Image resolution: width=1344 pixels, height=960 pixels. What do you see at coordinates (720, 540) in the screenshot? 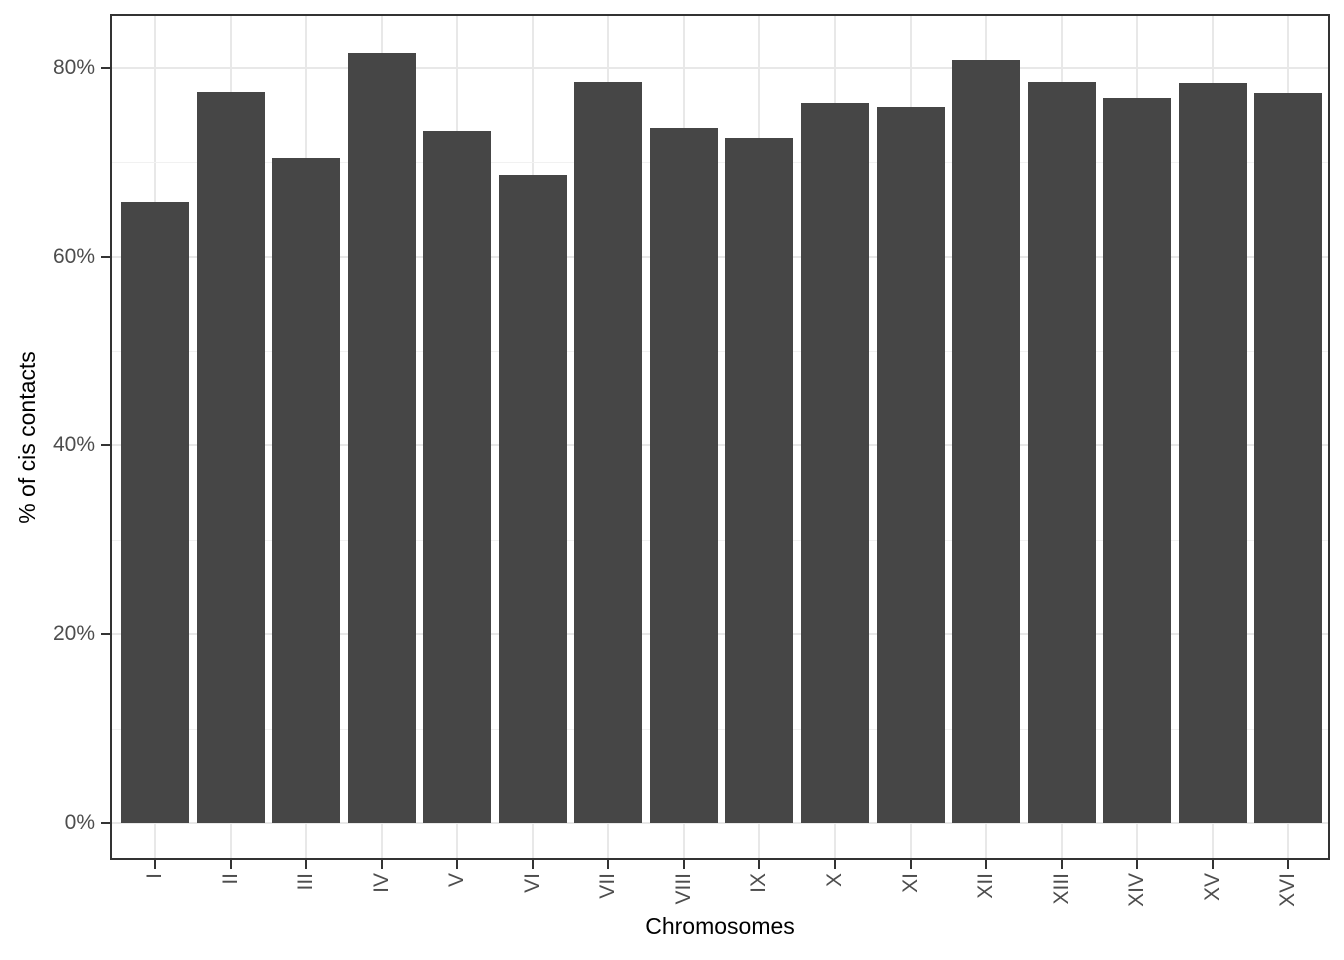
I see `gridline-minor-y30` at bounding box center [720, 540].